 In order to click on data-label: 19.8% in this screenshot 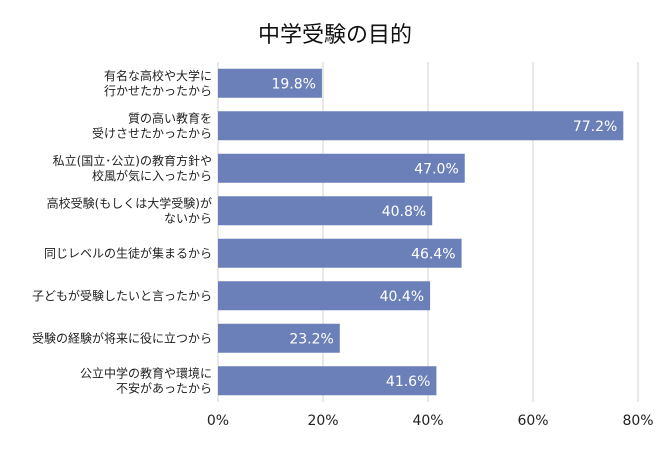, I will do `click(293, 84)`.